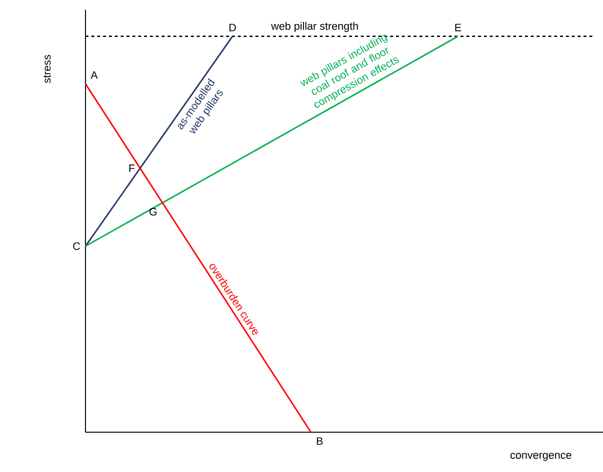  Describe the element at coordinates (319, 441) in the screenshot. I see `text: B` at that location.